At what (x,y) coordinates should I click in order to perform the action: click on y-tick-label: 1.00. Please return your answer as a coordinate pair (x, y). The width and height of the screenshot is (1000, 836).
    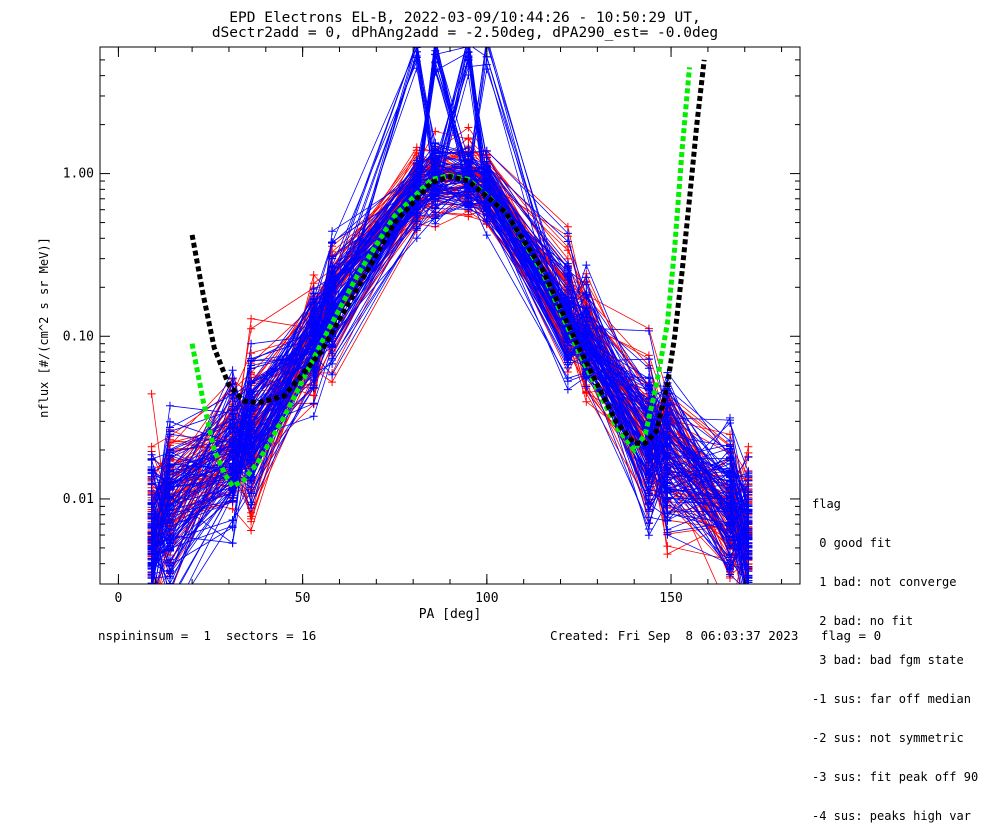
    Looking at the image, I should click on (78, 174).